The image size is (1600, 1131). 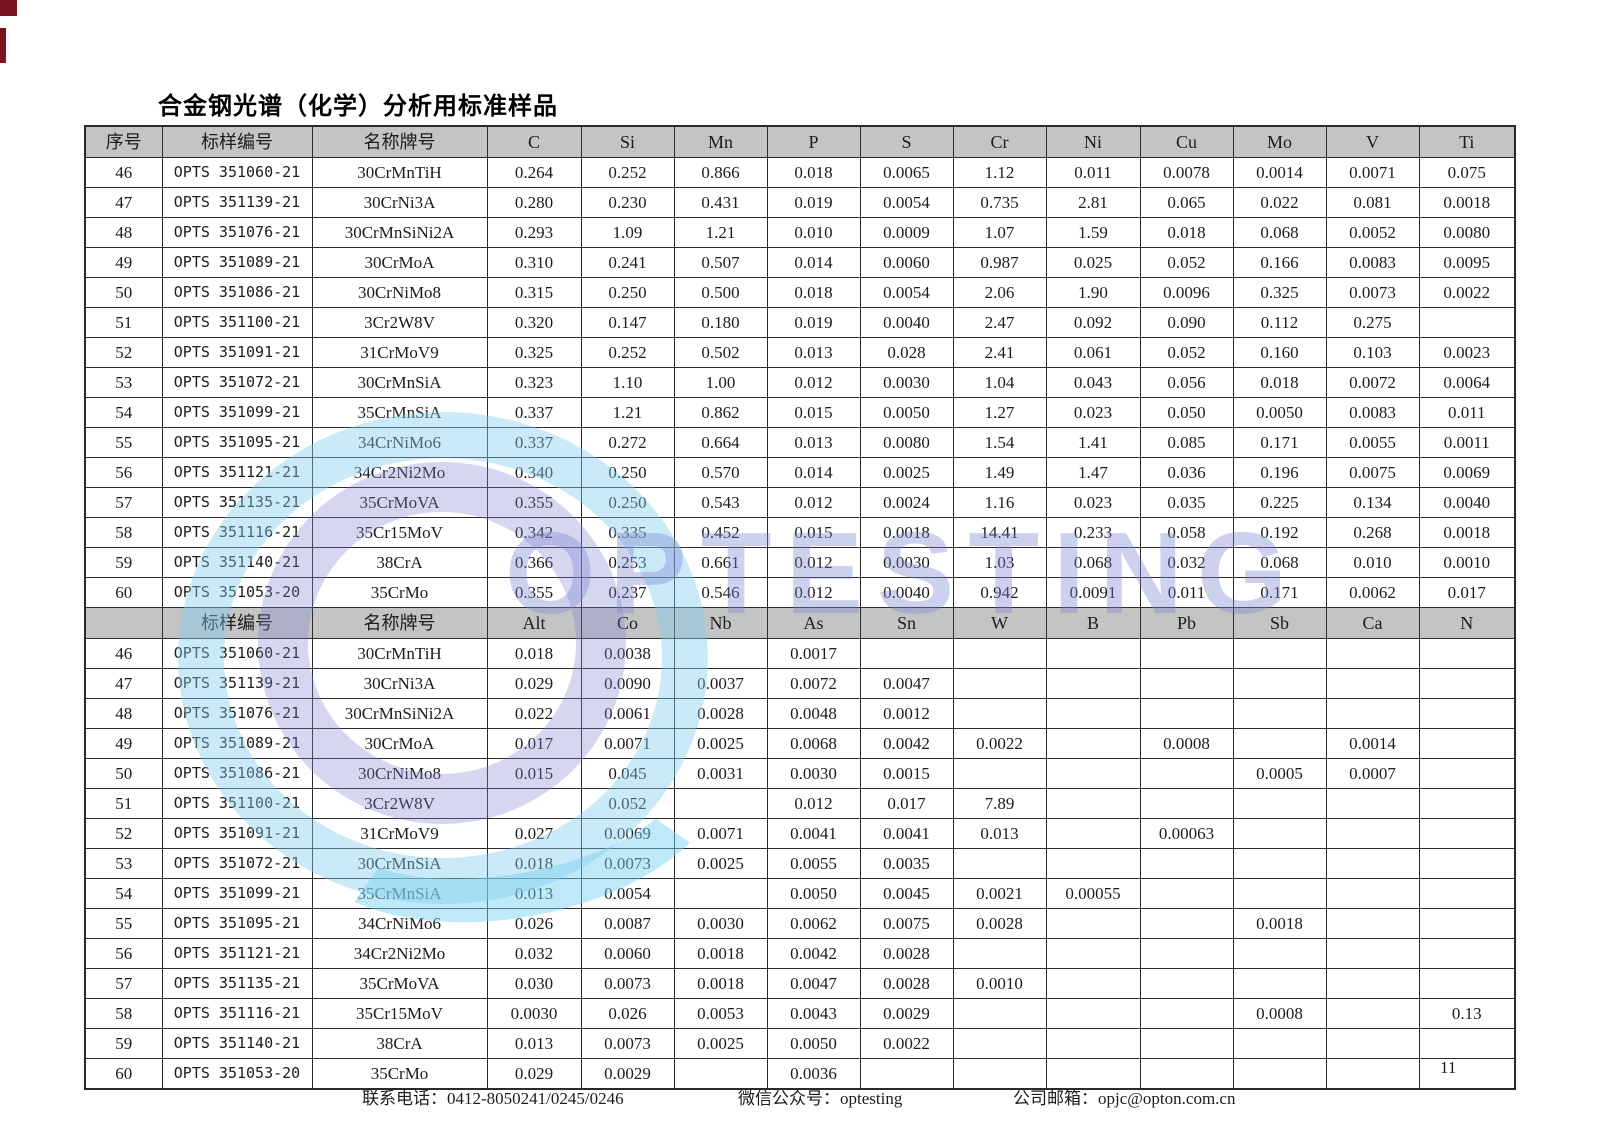 I want to click on cell-value: 1.90, so click(x=1093, y=292).